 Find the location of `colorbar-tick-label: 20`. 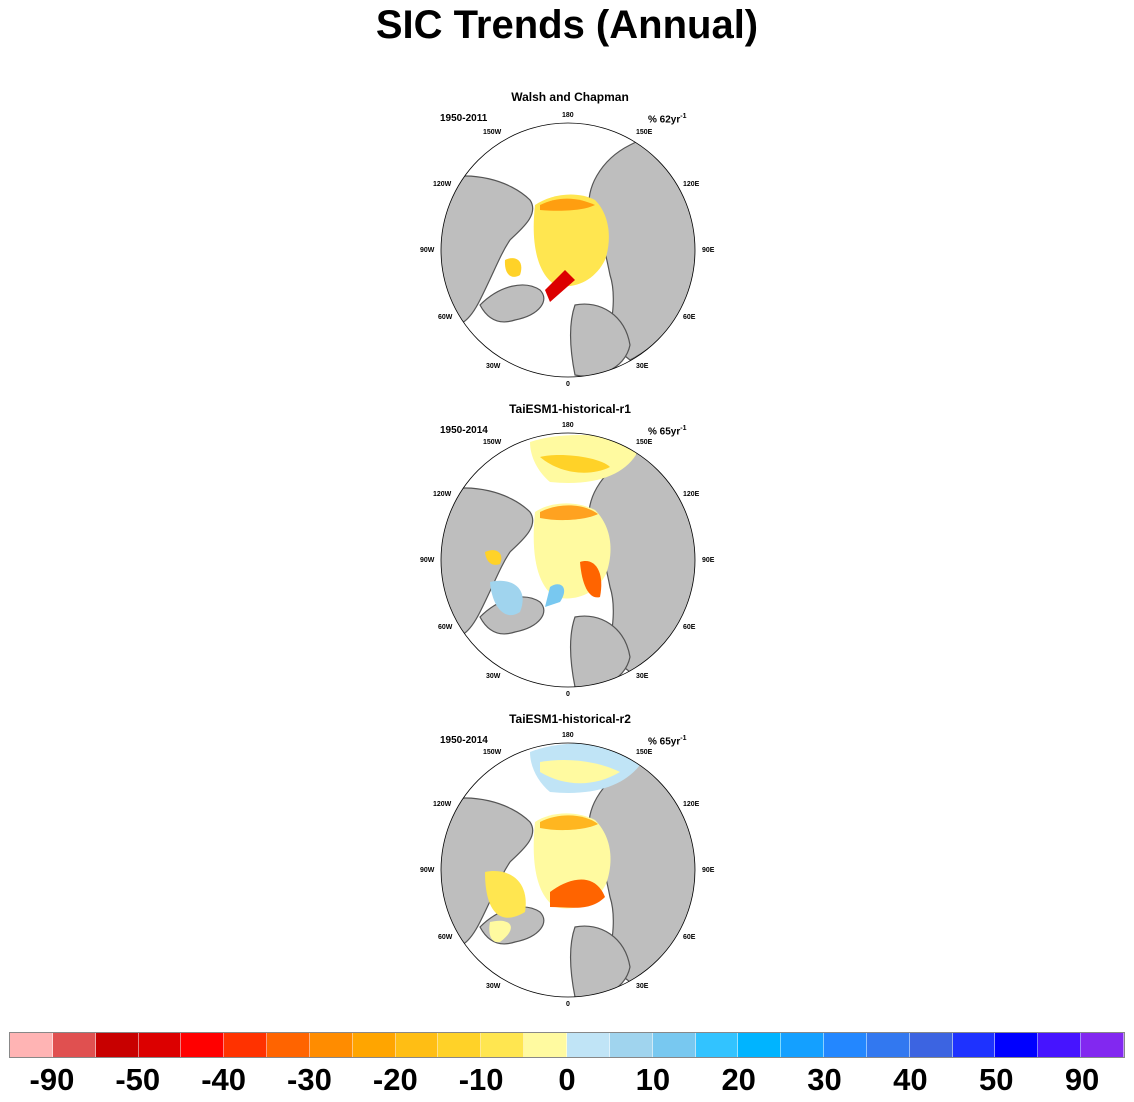

colorbar-tick-label: 20 is located at coordinates (738, 1079).